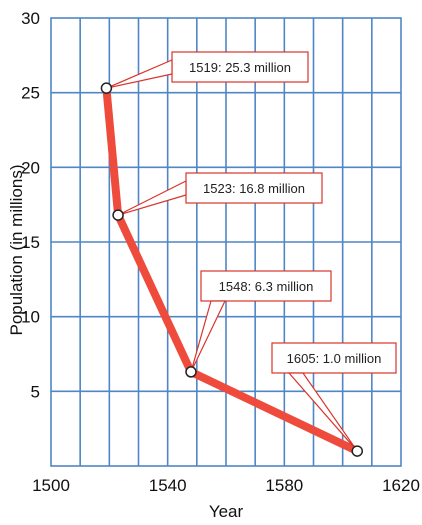 This screenshot has height=525, width=422. Describe the element at coordinates (254, 188) in the screenshot. I see `annotation-label: 1523: 16.8 million` at that location.